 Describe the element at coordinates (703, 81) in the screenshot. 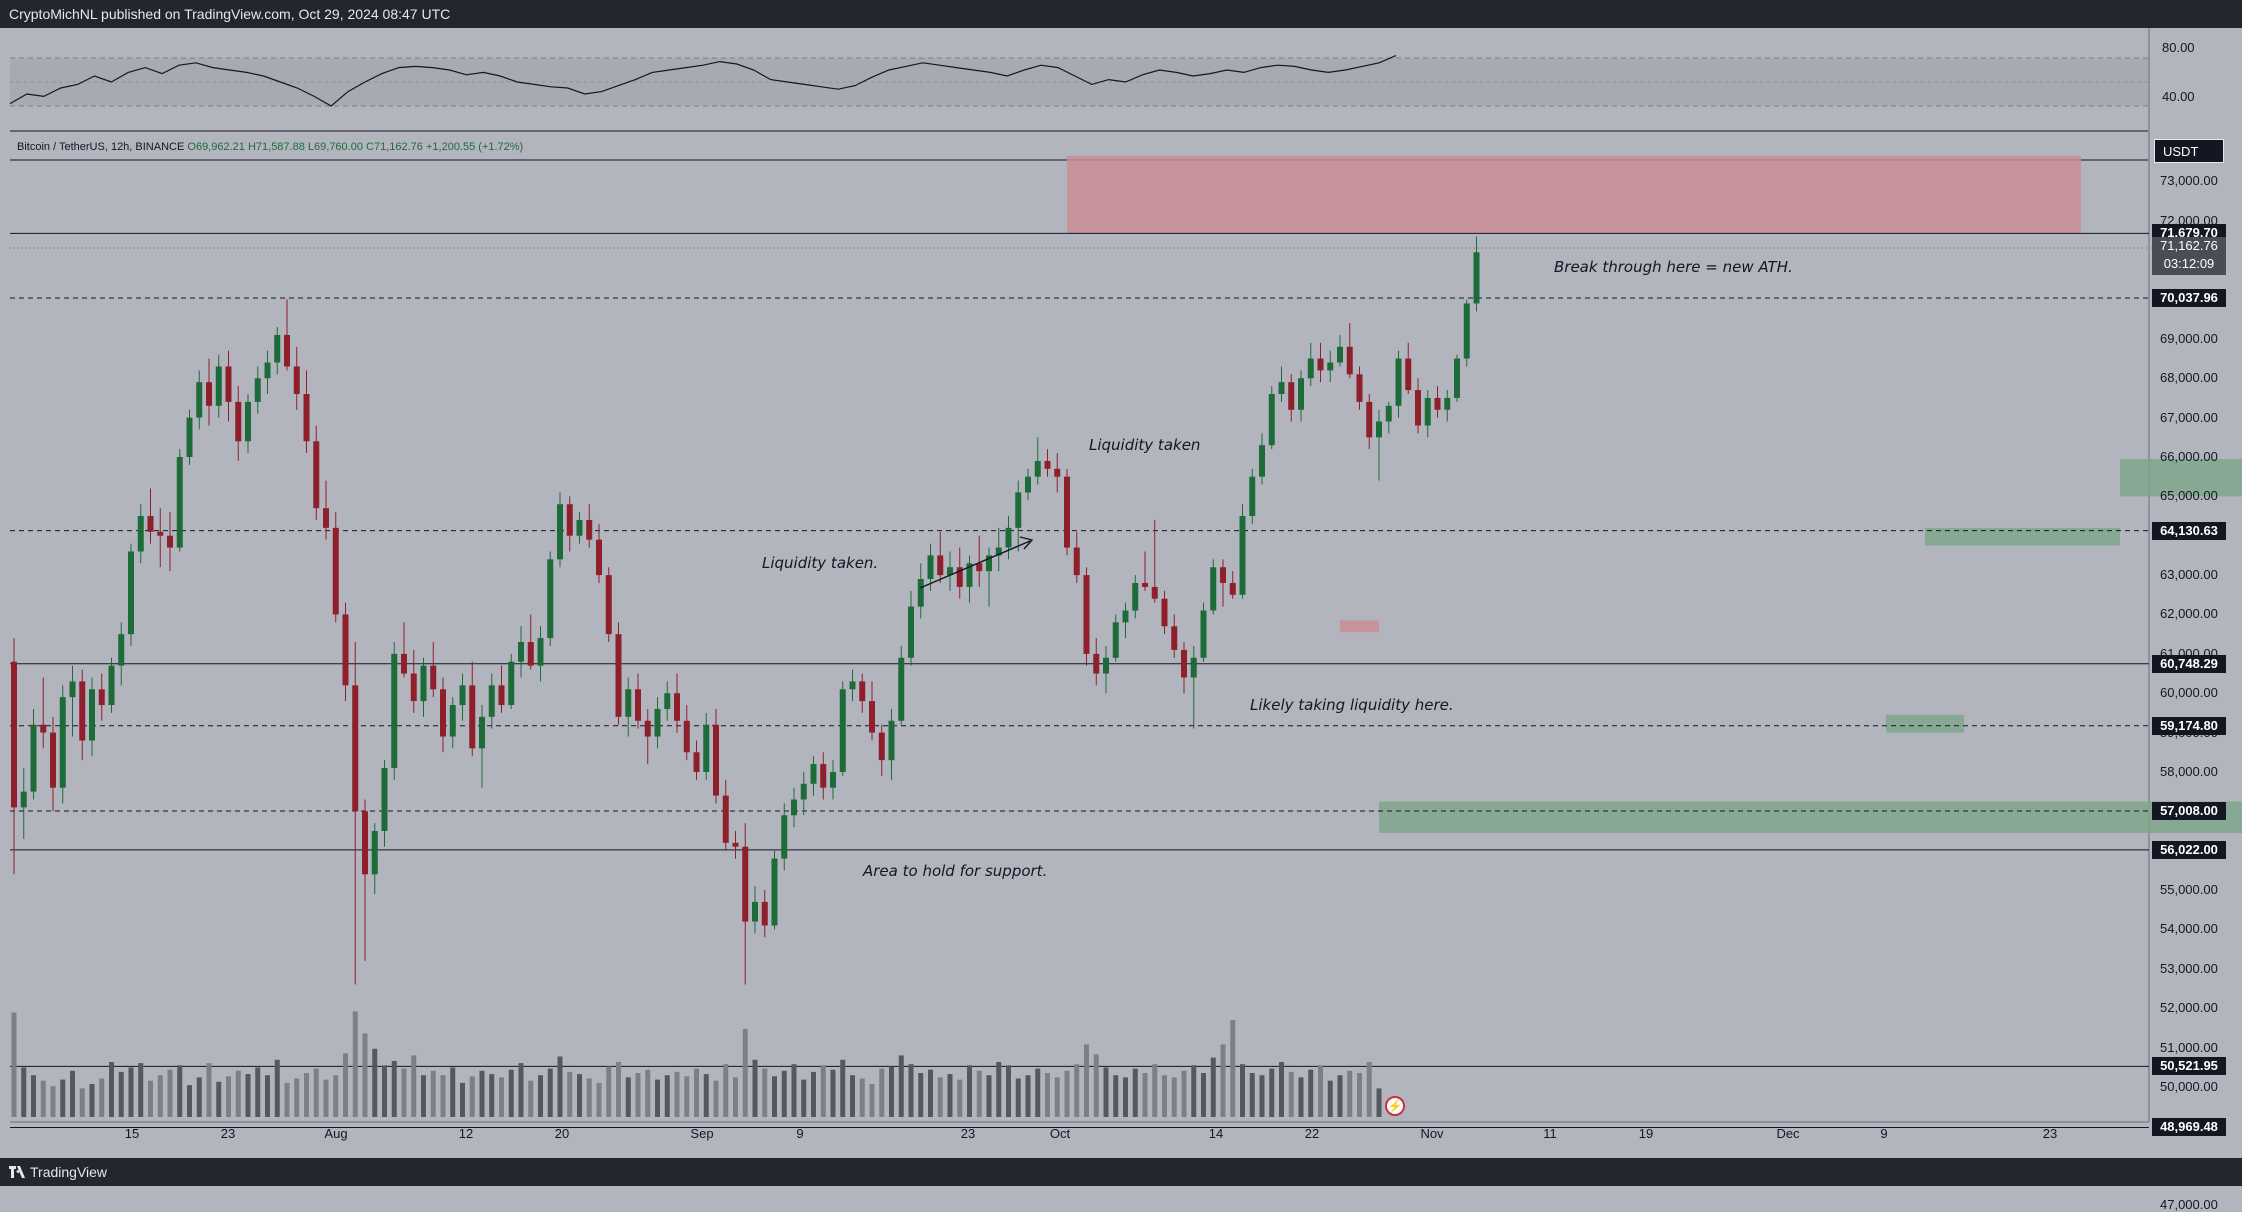

I see `rsi-line` at that location.